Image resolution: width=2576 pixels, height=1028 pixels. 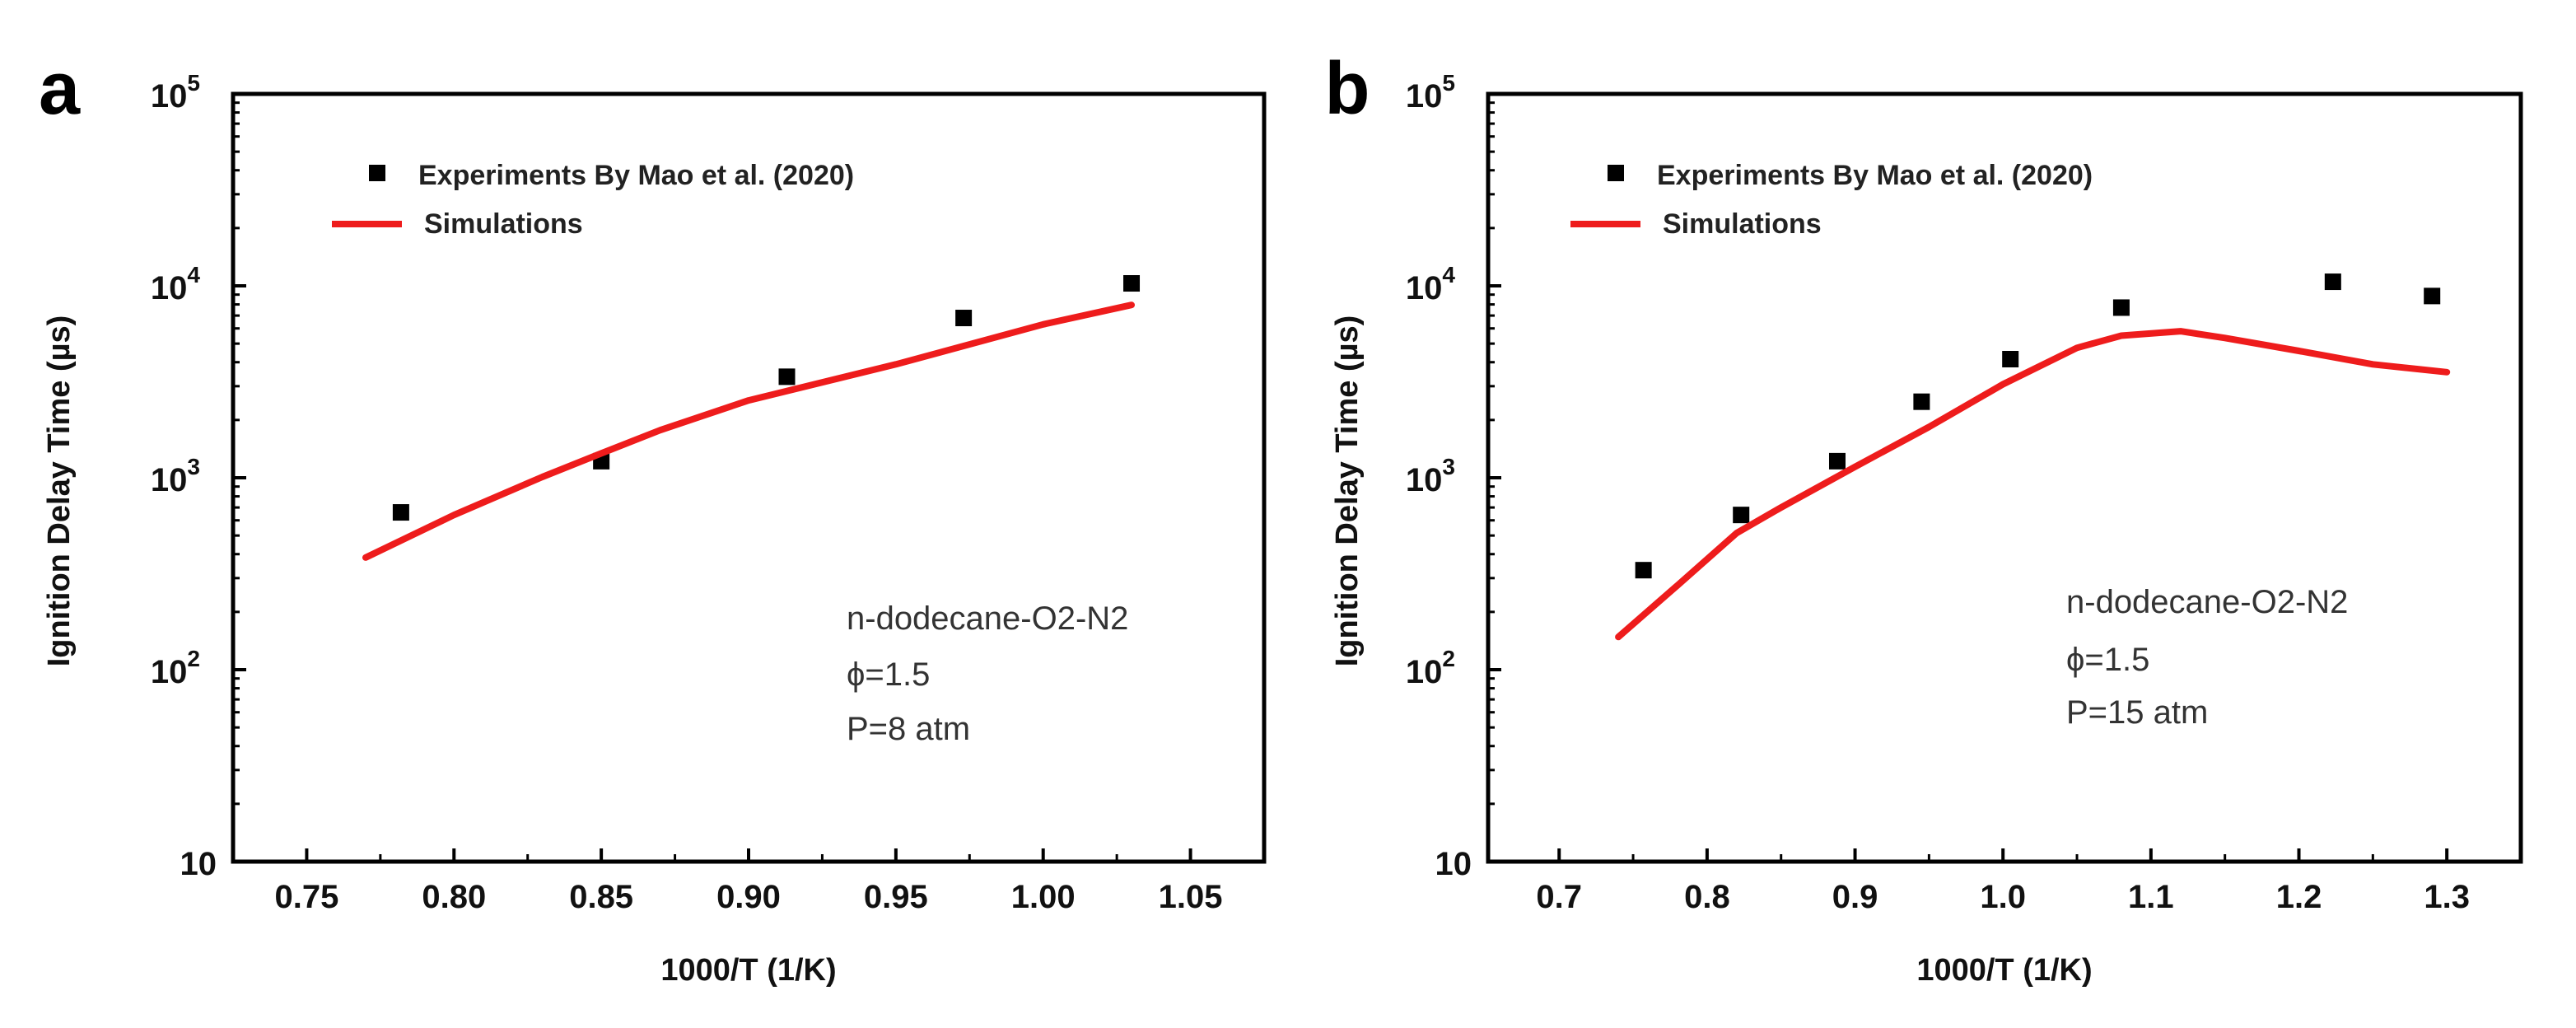 I want to click on x-tick-label: 0.75, so click(x=306, y=897).